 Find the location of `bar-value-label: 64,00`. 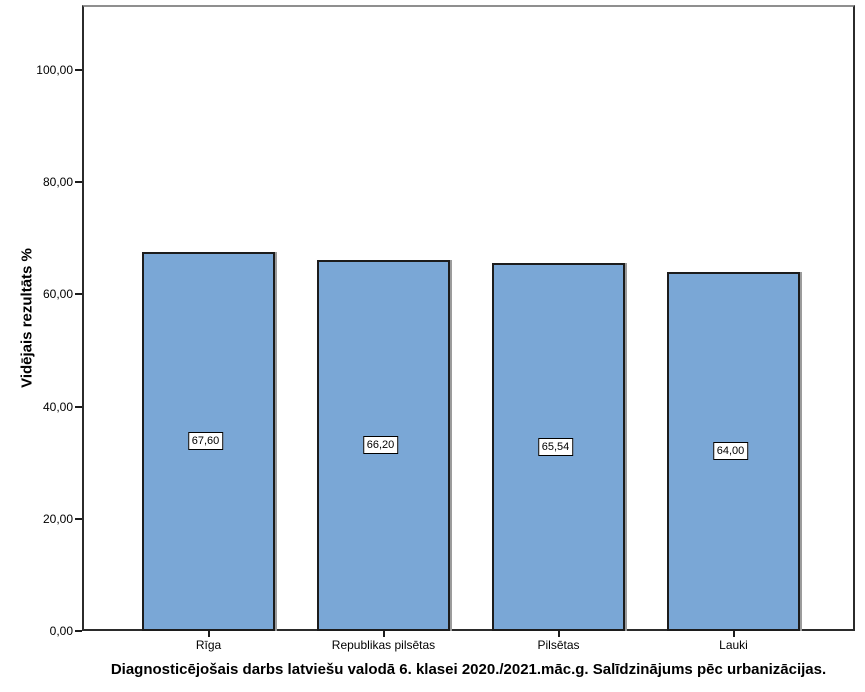

bar-value-label: 64,00 is located at coordinates (730, 451).